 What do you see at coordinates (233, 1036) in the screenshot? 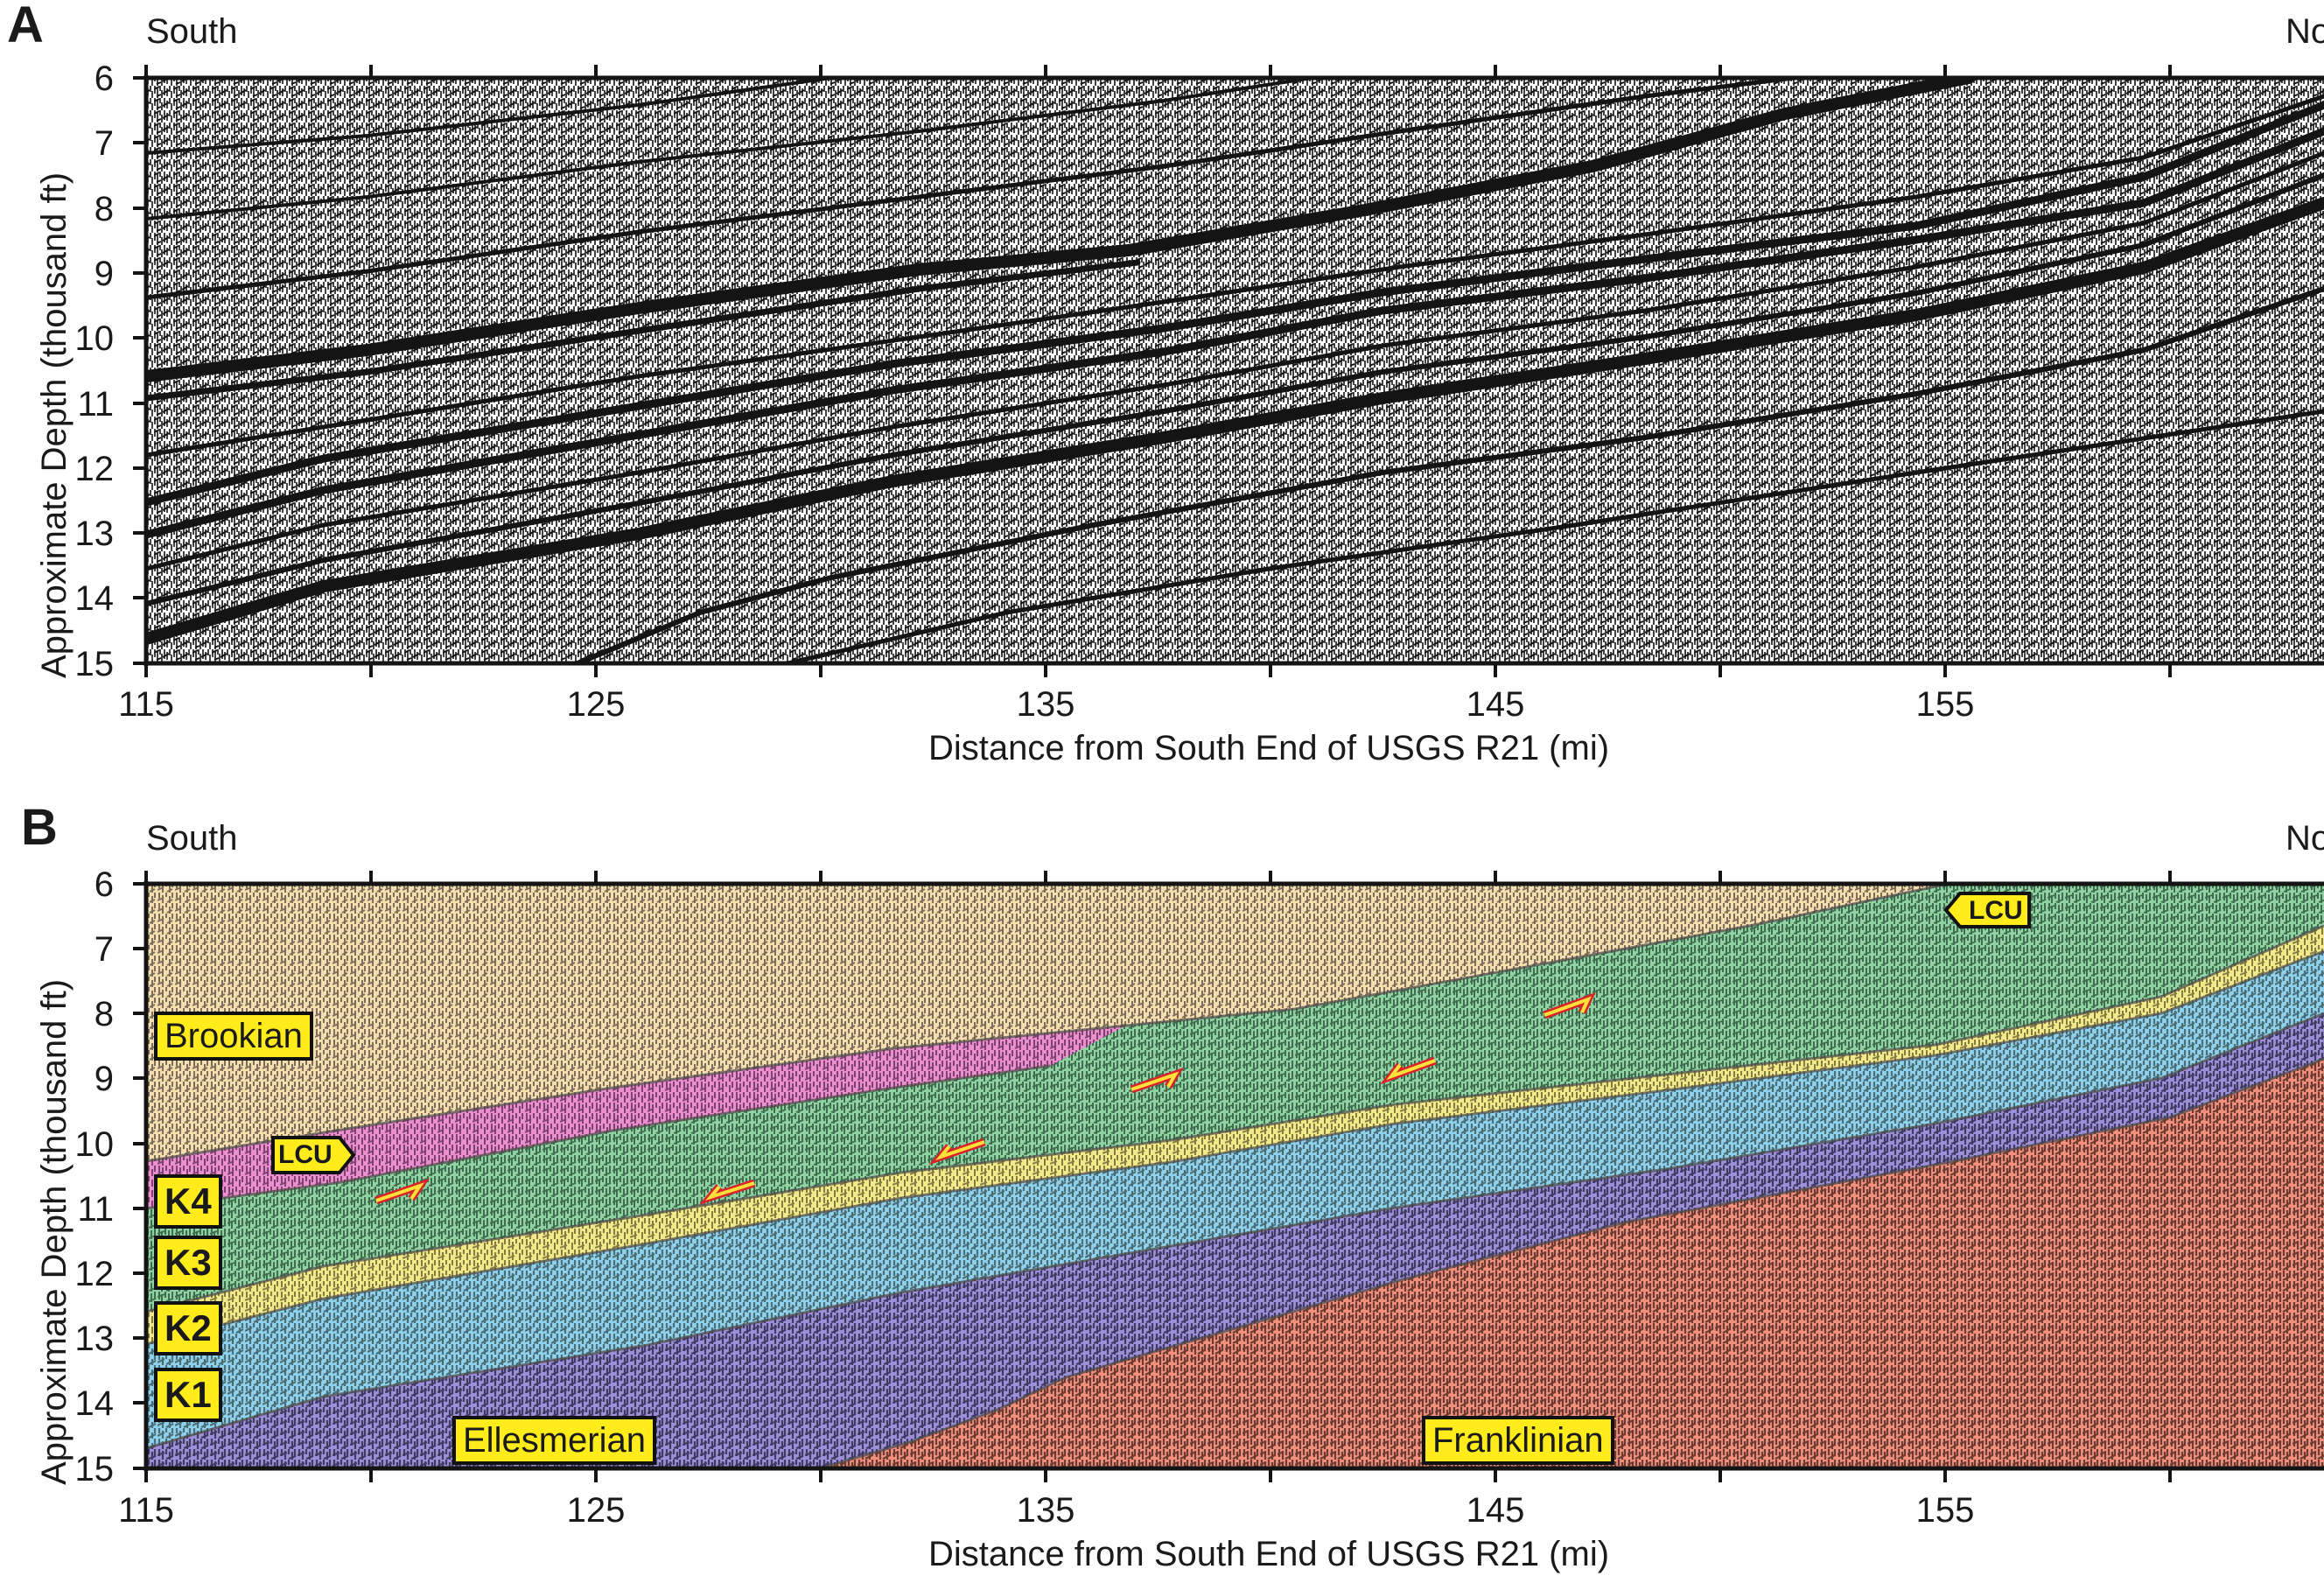
I see `label-brookian: Brookian` at bounding box center [233, 1036].